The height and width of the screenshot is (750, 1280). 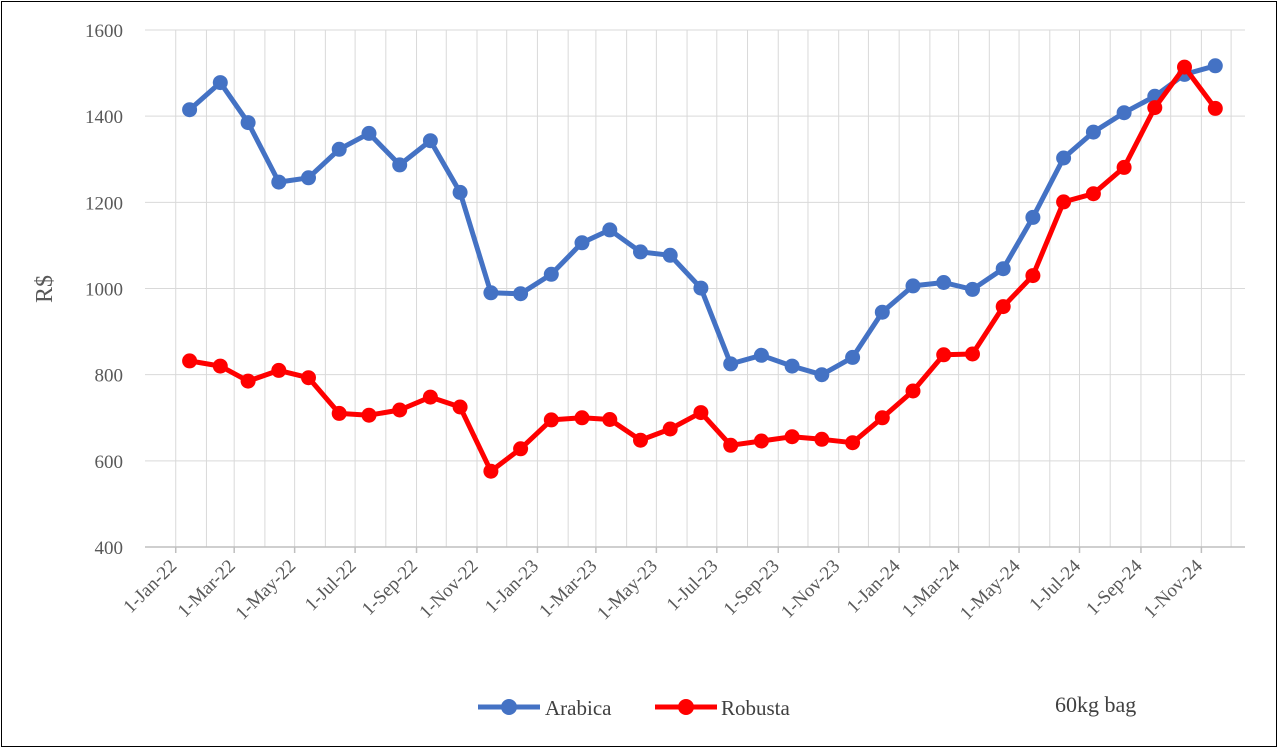 I want to click on x-tick-label: 1-Jan-23, so click(x=512, y=587).